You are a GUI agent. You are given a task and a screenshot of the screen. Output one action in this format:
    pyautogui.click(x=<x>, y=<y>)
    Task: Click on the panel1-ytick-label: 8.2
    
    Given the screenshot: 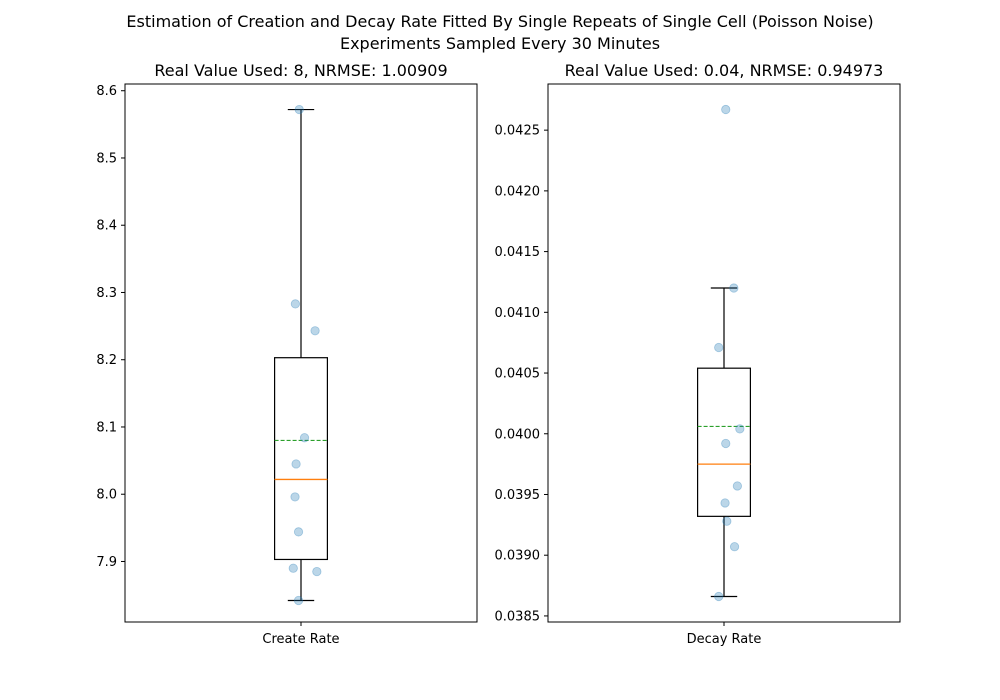 What is the action you would take?
    pyautogui.click(x=106, y=360)
    